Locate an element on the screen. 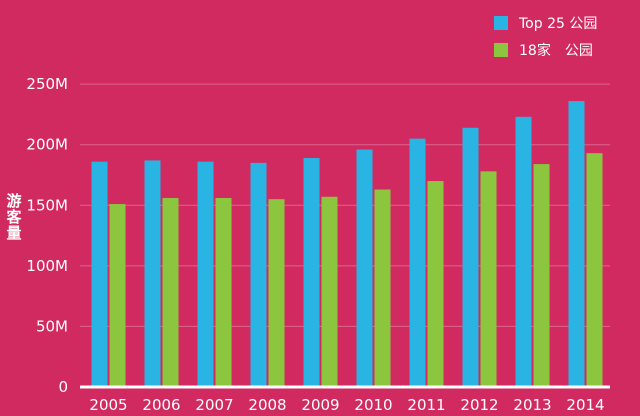  y-tick-label: 100M is located at coordinates (47, 266).